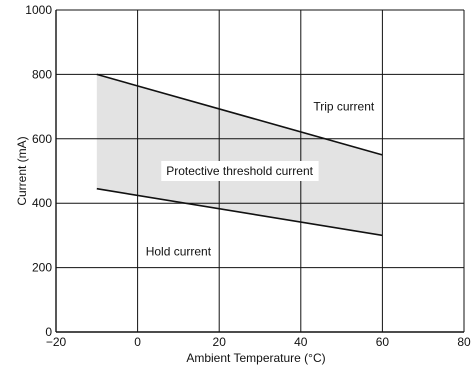 This screenshot has width=476, height=375. I want to click on trip-current-line, so click(239, 114).